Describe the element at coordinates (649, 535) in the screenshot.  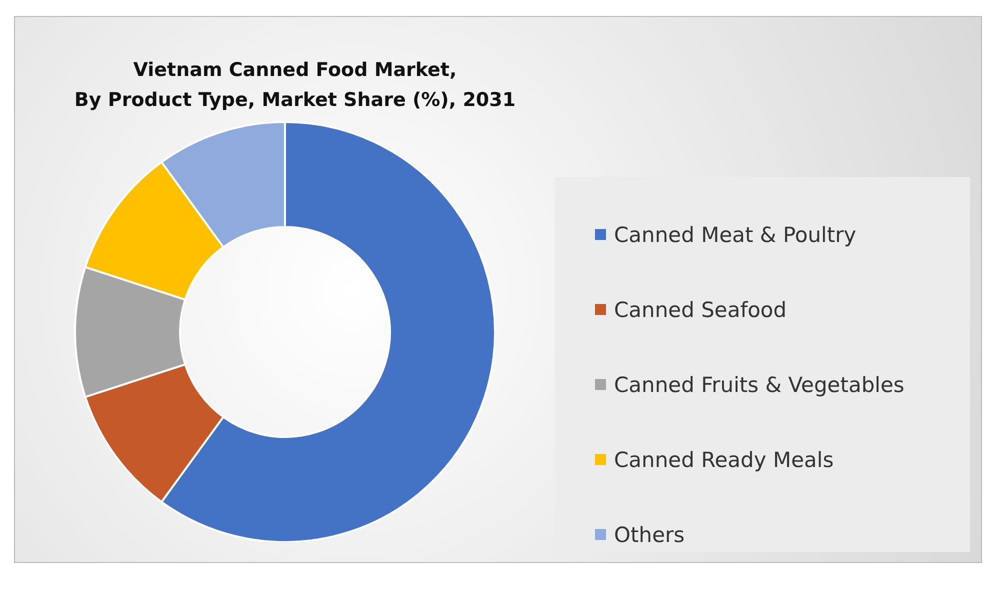
I see `legend-label: Others` at that location.